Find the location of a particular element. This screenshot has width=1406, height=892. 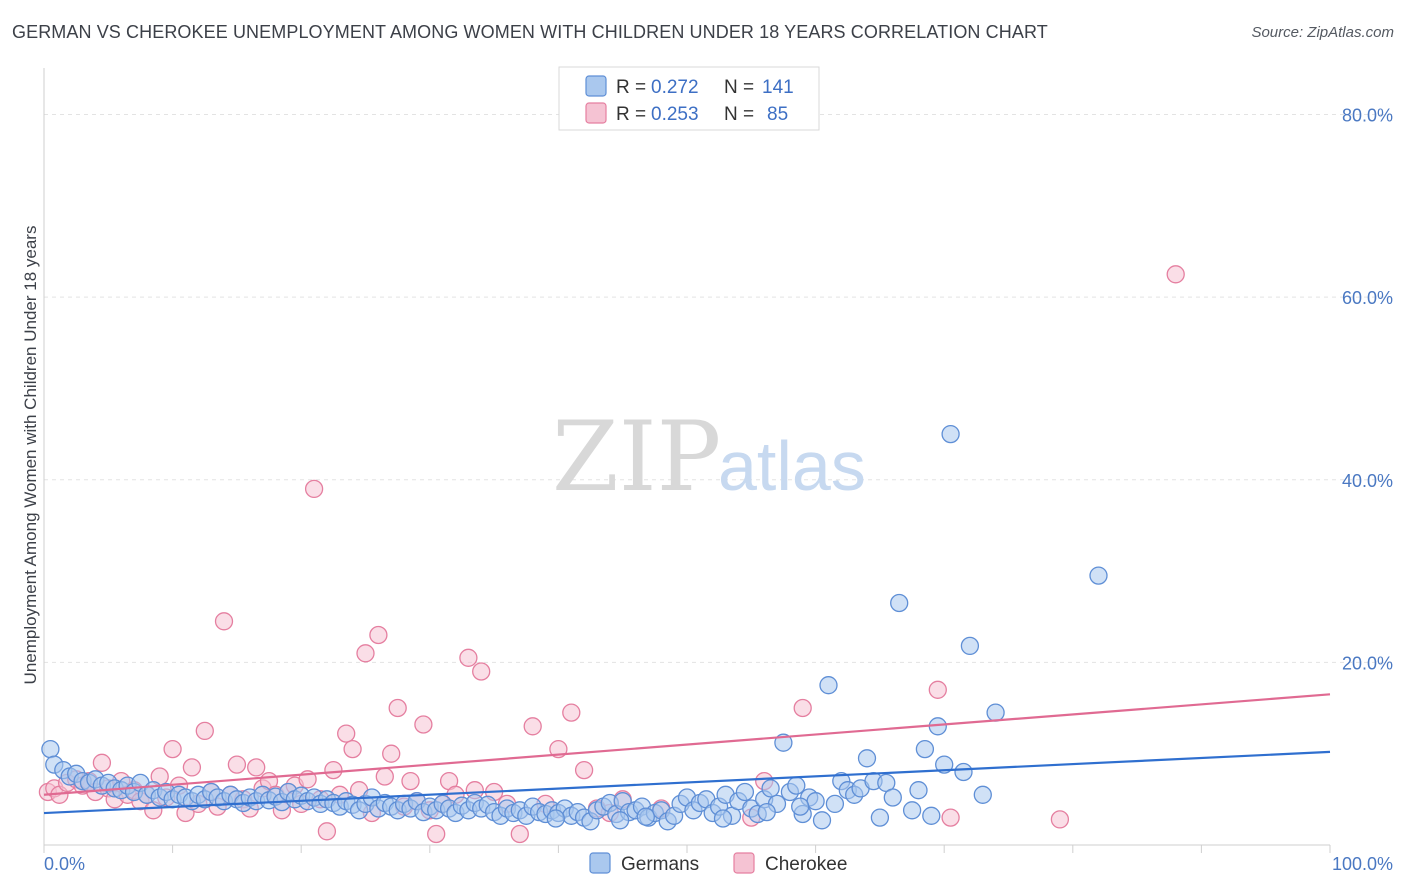

legend-n-label-cherokee: N = is located at coordinates (739, 114).